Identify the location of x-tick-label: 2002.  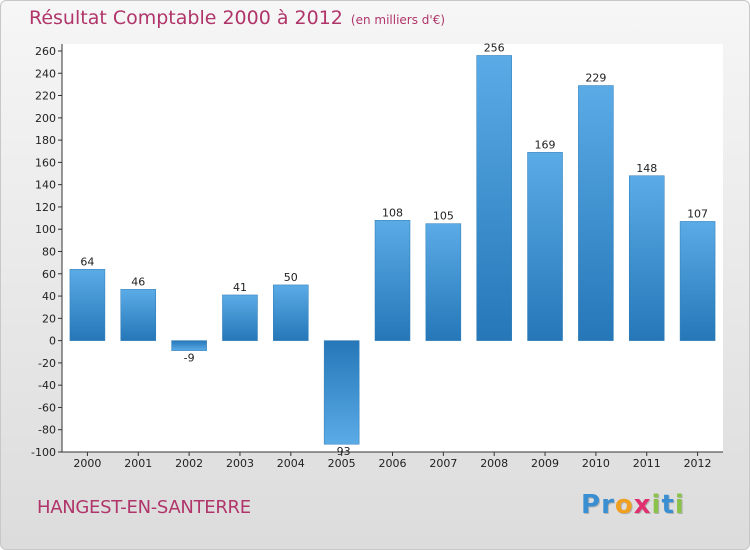
(189, 463).